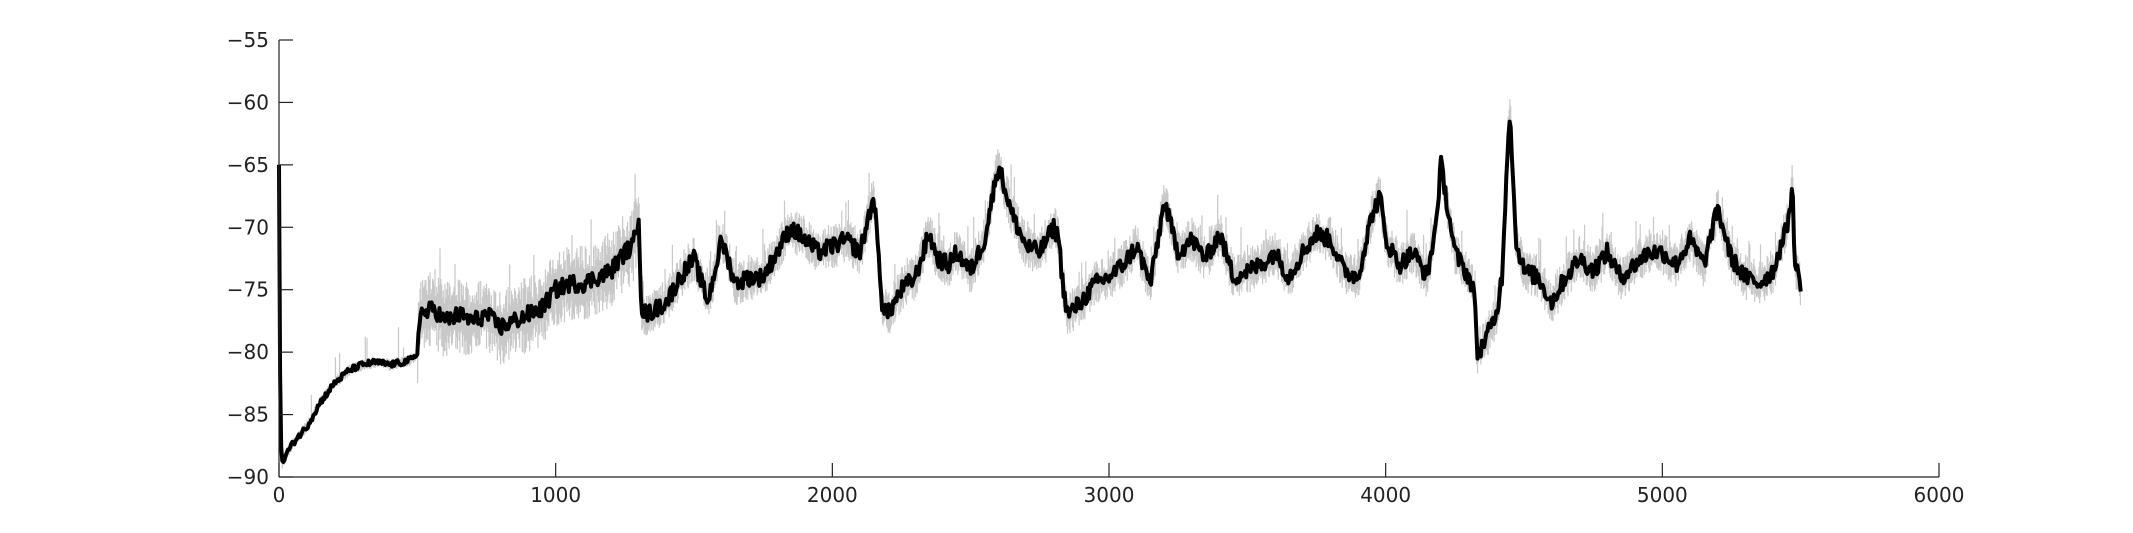 This screenshot has width=2133, height=533. What do you see at coordinates (248, 165) in the screenshot?
I see `y-tick-label: −65` at bounding box center [248, 165].